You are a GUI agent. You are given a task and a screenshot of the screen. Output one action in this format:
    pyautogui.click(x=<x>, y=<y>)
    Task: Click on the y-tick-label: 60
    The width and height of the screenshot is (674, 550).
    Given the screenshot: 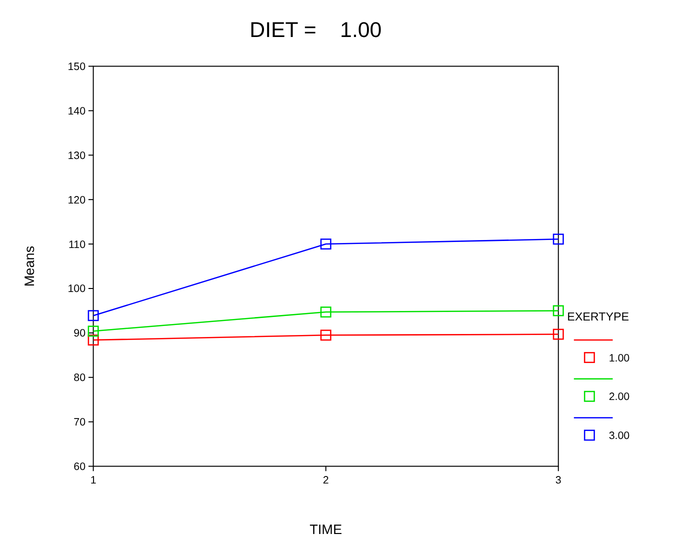 What is the action you would take?
    pyautogui.click(x=80, y=467)
    